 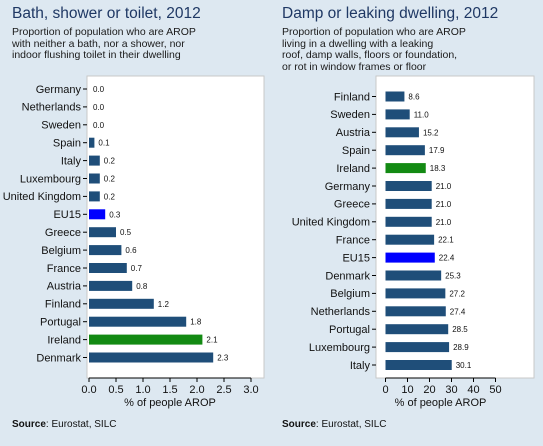 What do you see at coordinates (164, 304) in the screenshot?
I see `data-label: 1.2` at bounding box center [164, 304].